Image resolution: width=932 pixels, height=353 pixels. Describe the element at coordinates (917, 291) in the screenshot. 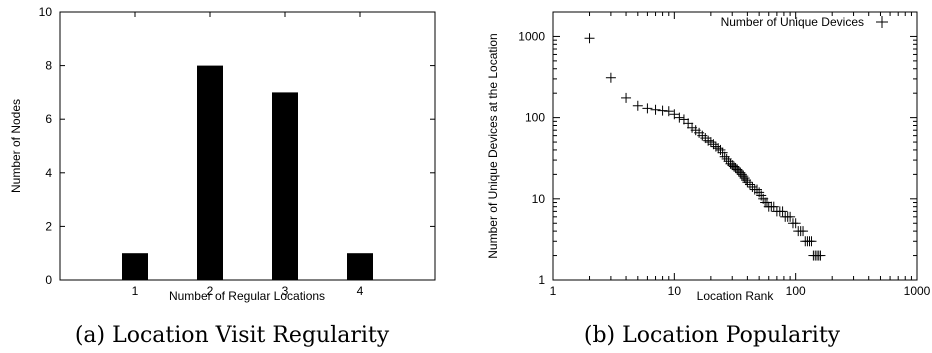

I see `x-tick-label: 1000` at that location.